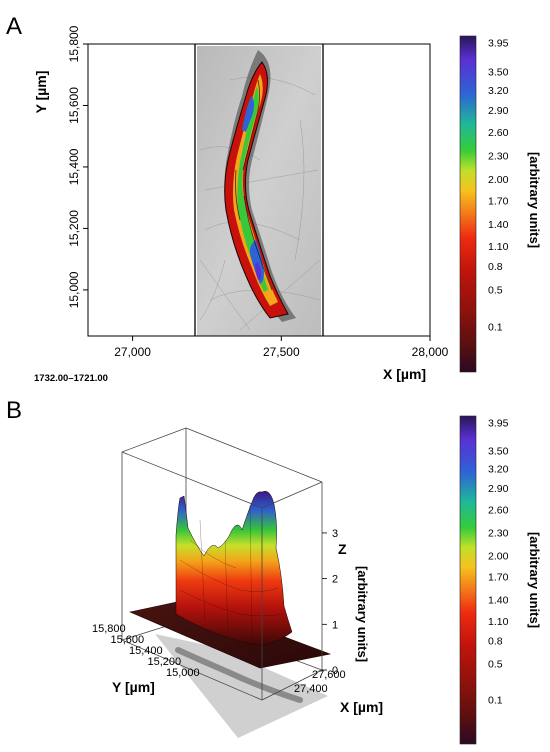 The height and width of the screenshot is (752, 550). What do you see at coordinates (14, 26) in the screenshot?
I see `panel-letter-a: A` at bounding box center [14, 26].